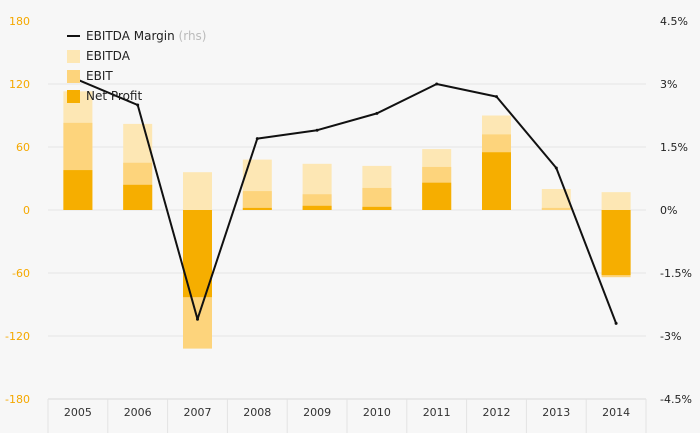  Describe the element at coordinates (198, 412) in the screenshot. I see `x-tick-label: 2007` at that location.